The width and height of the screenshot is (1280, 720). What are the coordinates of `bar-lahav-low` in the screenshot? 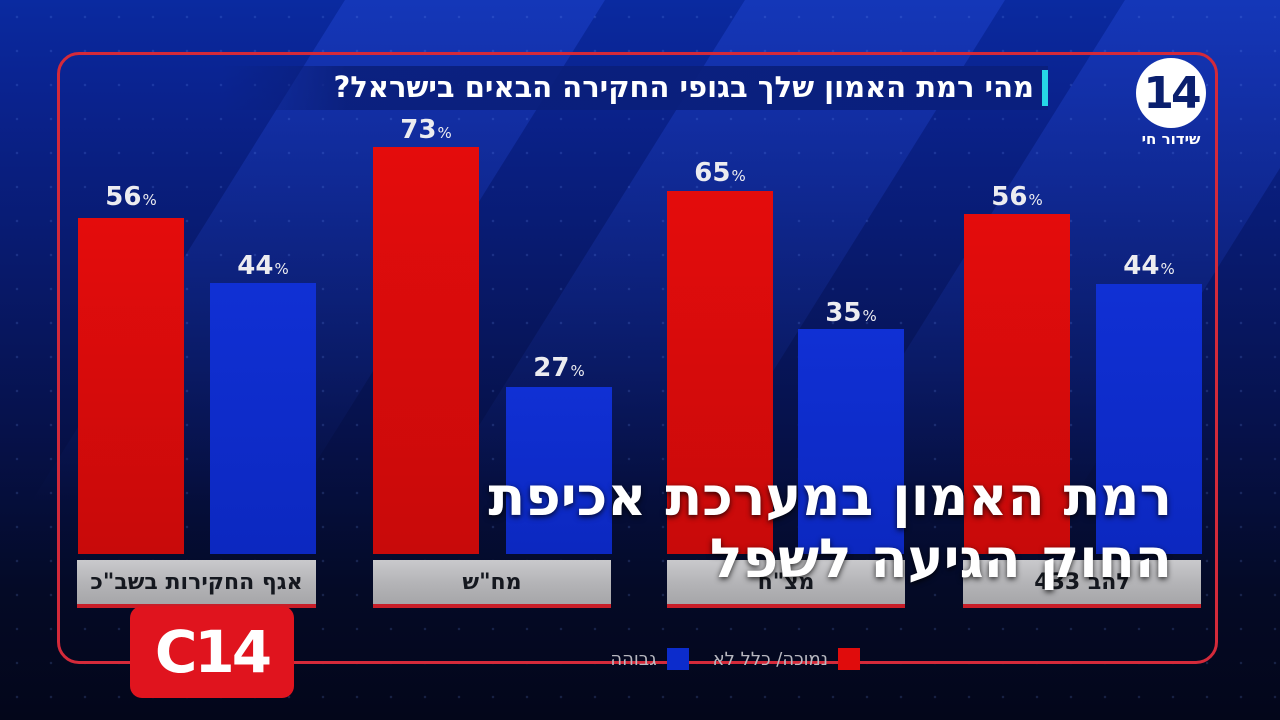 It's located at (1017, 384).